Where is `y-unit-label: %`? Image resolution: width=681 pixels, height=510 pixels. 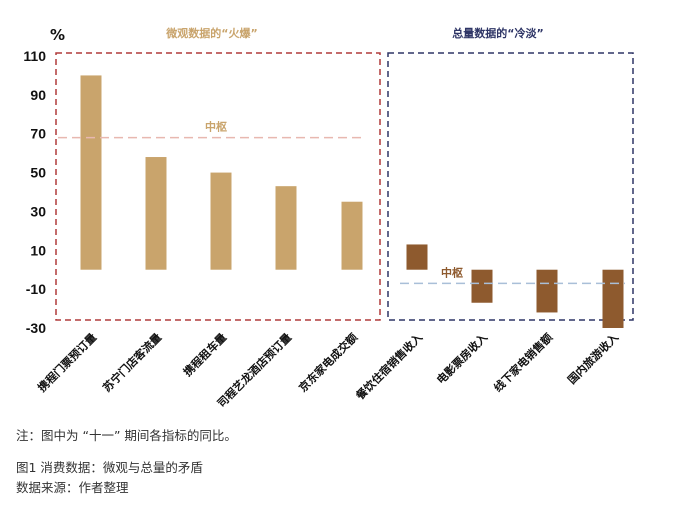 y-unit-label: % is located at coordinates (57, 35).